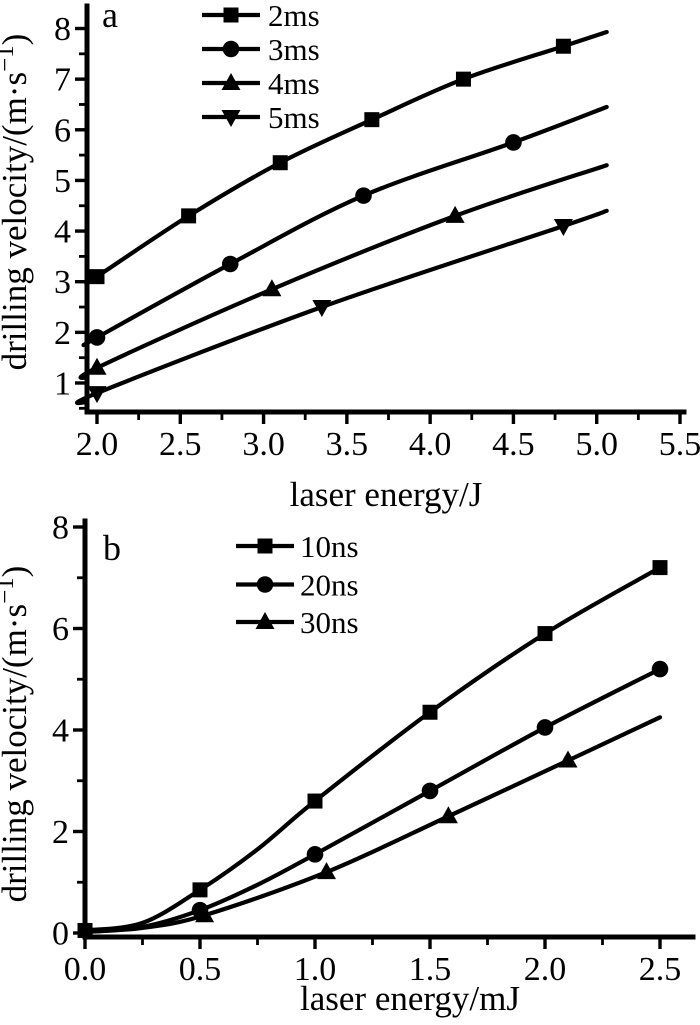 The width and height of the screenshot is (700, 1025). What do you see at coordinates (294, 83) in the screenshot?
I see `legend-label-4ms: 4ms` at bounding box center [294, 83].